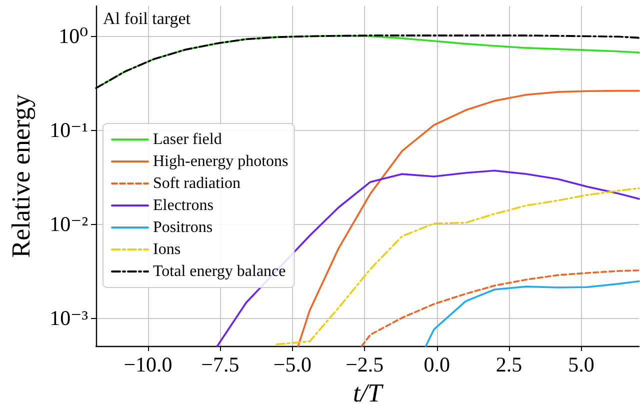 The image size is (640, 411). What do you see at coordinates (365, 364) in the screenshot?
I see `x-tick-label: −2.5` at bounding box center [365, 364].